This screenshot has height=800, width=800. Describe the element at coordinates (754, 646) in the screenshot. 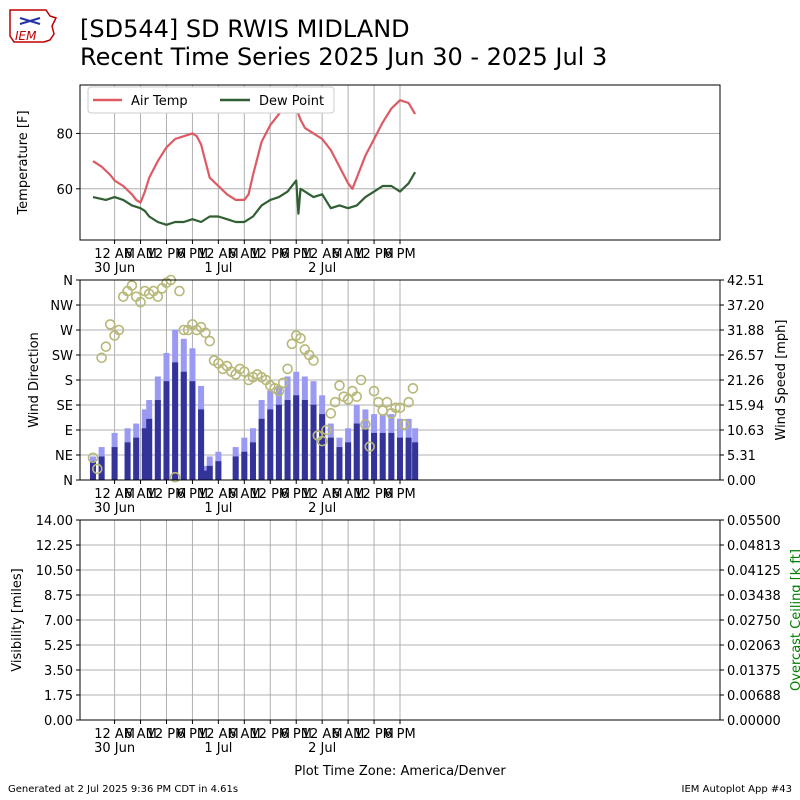

I see `ceiling-ytick-label: 0.02063` at that location.